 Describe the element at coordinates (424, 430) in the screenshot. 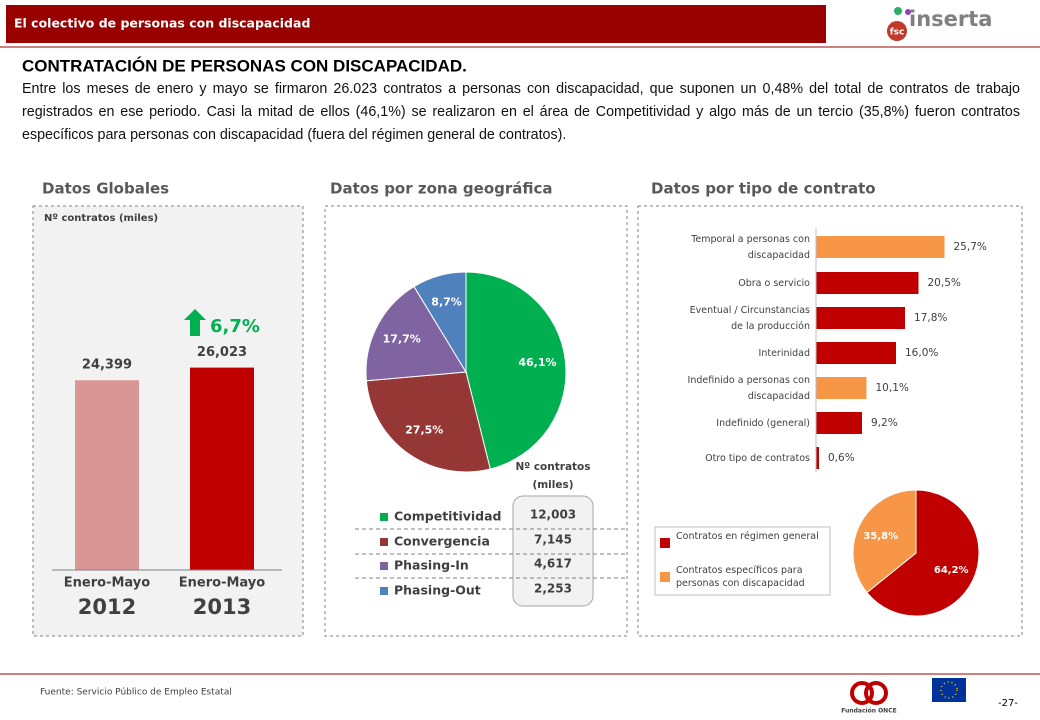

I see `slice-label: 27,5%` at that location.